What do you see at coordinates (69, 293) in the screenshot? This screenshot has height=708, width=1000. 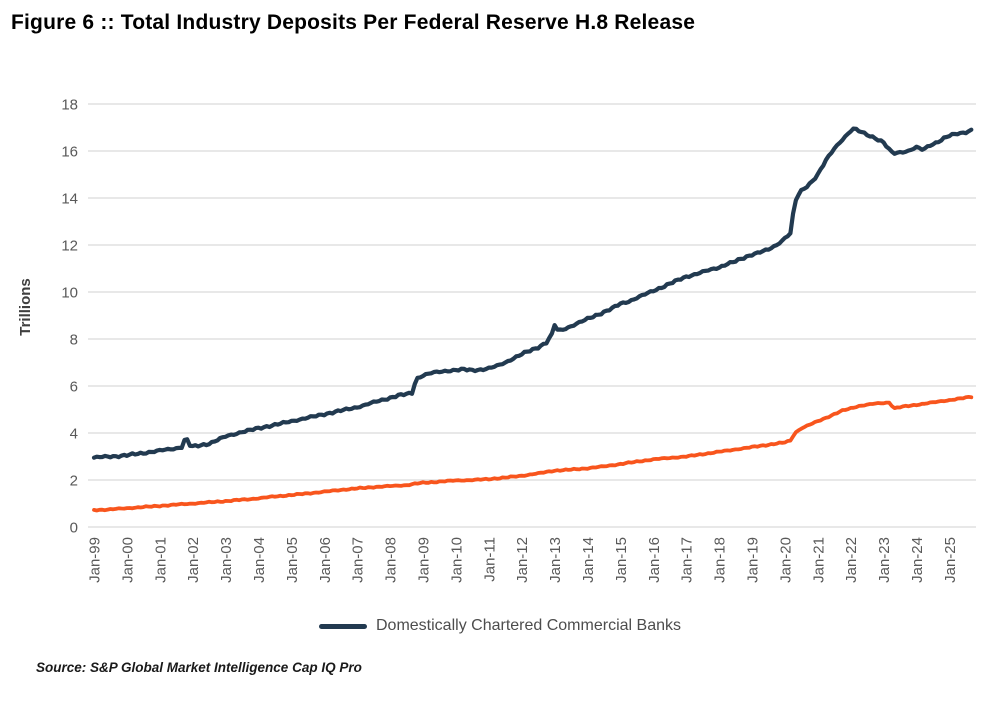 I see `y-axis-tick-label: 10` at bounding box center [69, 293].